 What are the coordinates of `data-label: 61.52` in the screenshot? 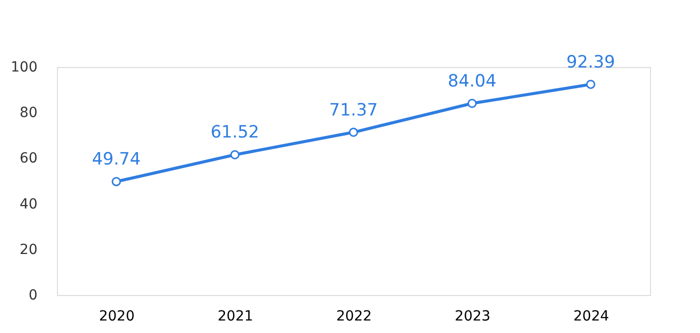 It's located at (235, 132).